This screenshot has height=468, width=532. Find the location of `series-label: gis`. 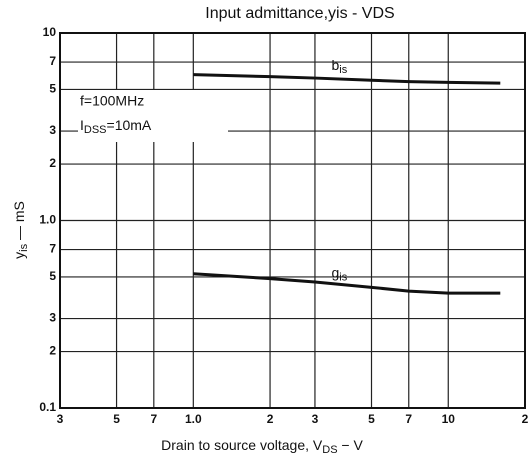

series-label: gis is located at coordinates (340, 273).